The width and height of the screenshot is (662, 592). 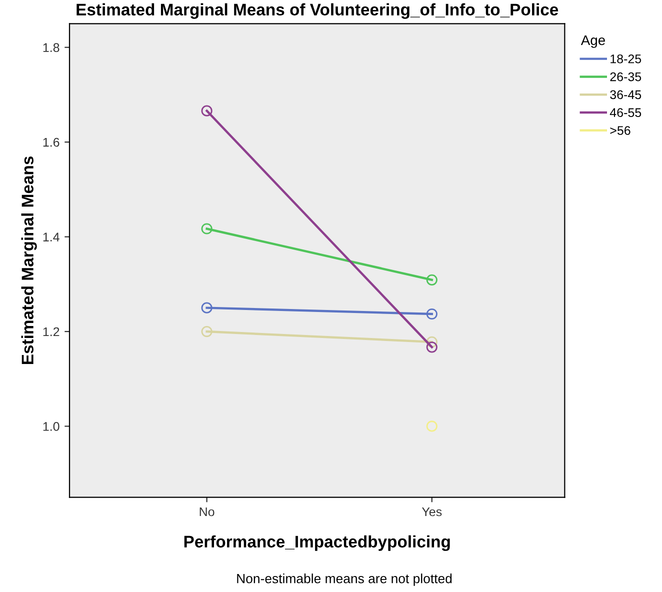 I want to click on legend-label: 18-25, so click(x=626, y=59).